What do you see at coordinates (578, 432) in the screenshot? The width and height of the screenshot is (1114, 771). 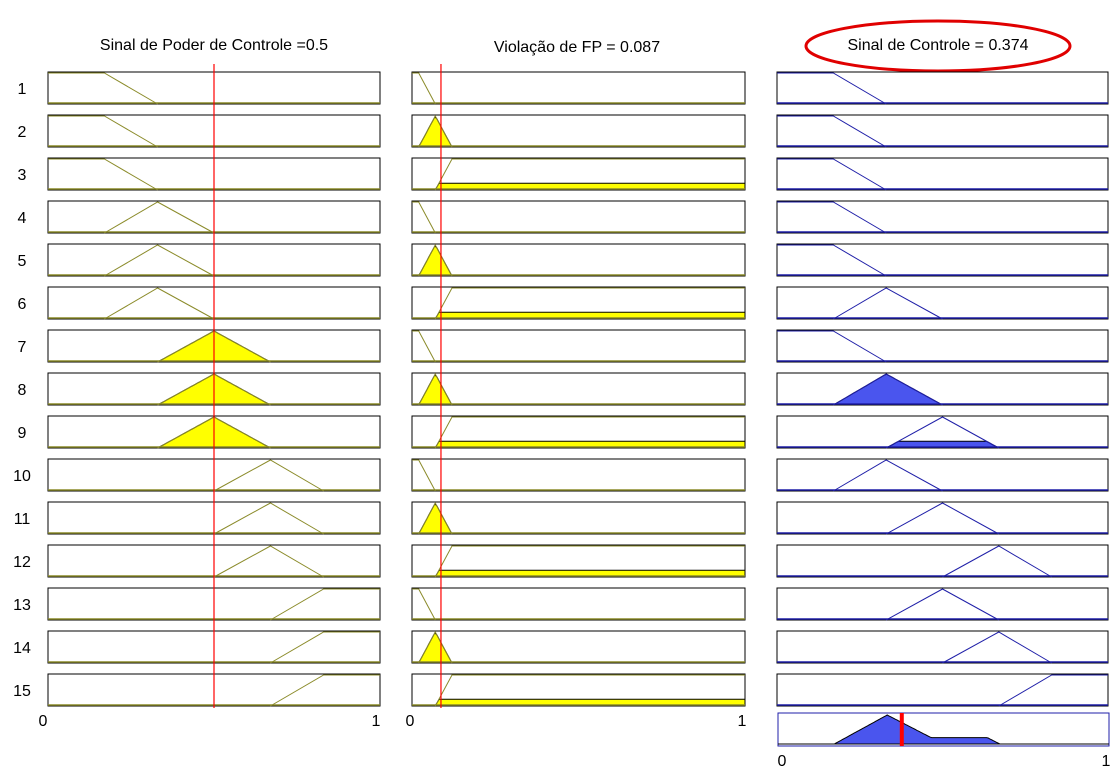 I see `rule-9-input2-plot` at bounding box center [578, 432].